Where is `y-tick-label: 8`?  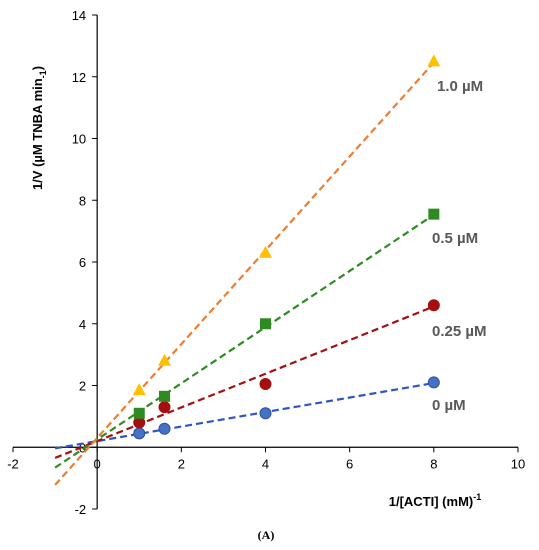 y-tick-label: 8 is located at coordinates (82, 200).